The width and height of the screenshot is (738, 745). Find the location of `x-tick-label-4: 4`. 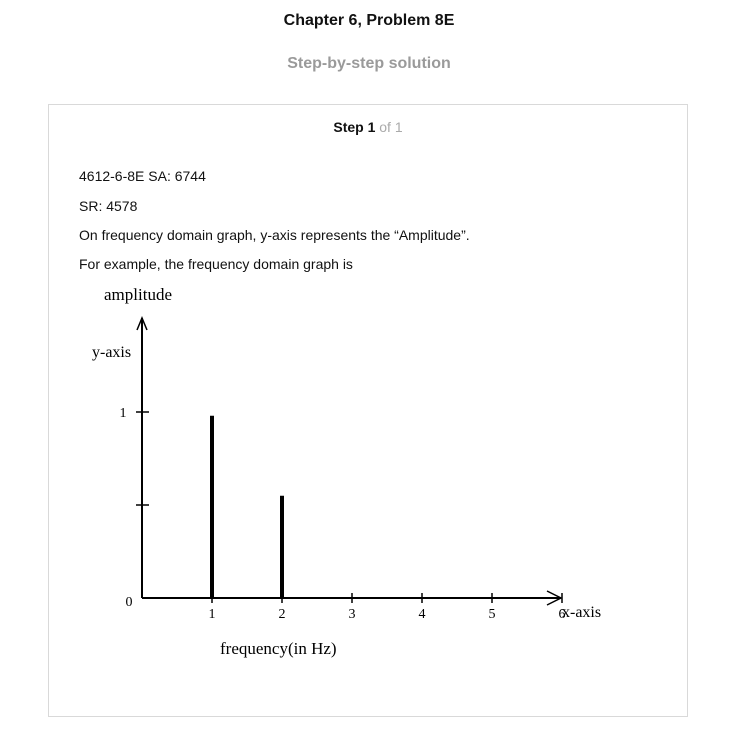

x-tick-label-4: 4 is located at coordinates (422, 614).